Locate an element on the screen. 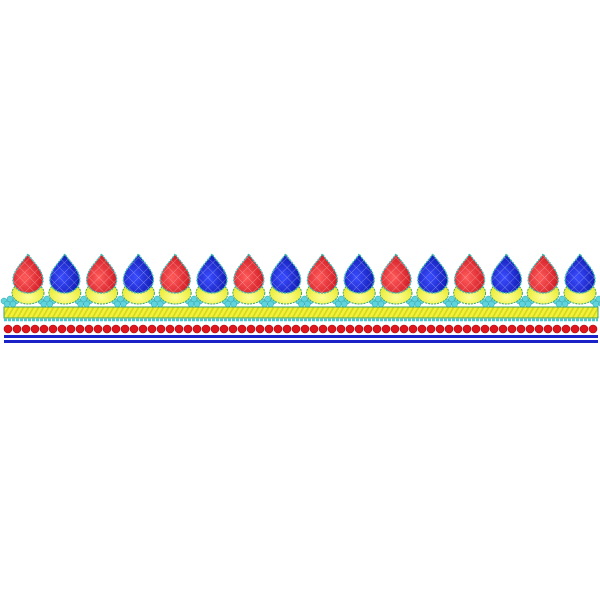 The image size is (600, 600). yellow-band is located at coordinates (301, 312).